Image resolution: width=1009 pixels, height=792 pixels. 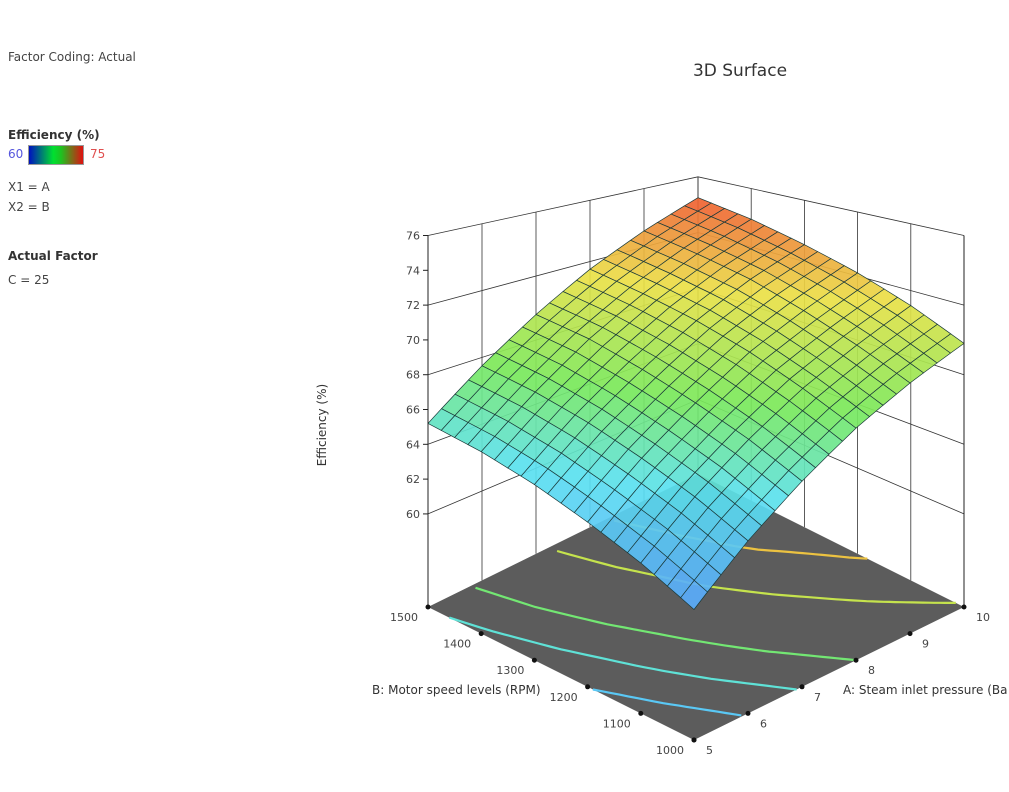 What do you see at coordinates (413, 340) in the screenshot?
I see `z-tick-label: 70` at bounding box center [413, 340].